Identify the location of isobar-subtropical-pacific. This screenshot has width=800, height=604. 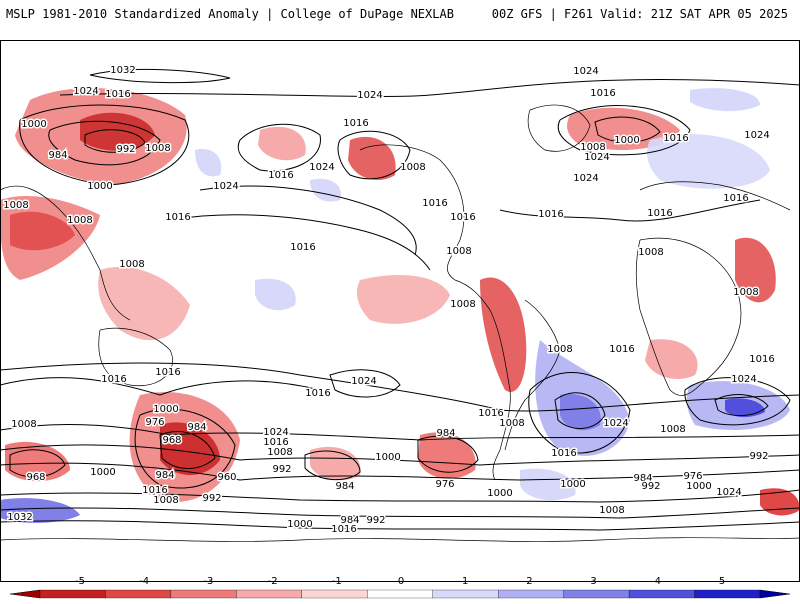
(300, 242).